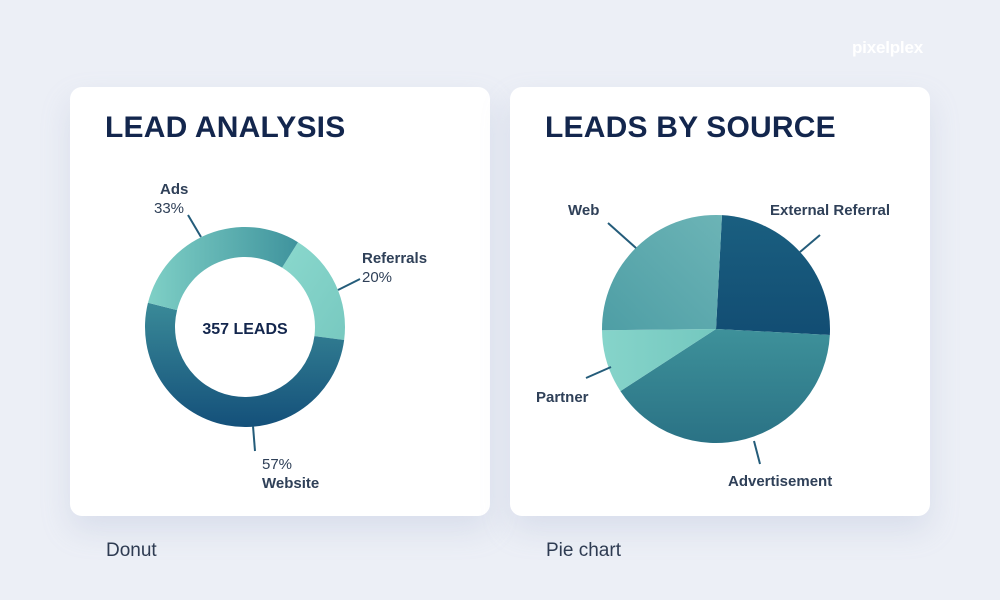  What do you see at coordinates (690, 127) in the screenshot?
I see `pie-chart-title: LEADS BY SOURCE` at bounding box center [690, 127].